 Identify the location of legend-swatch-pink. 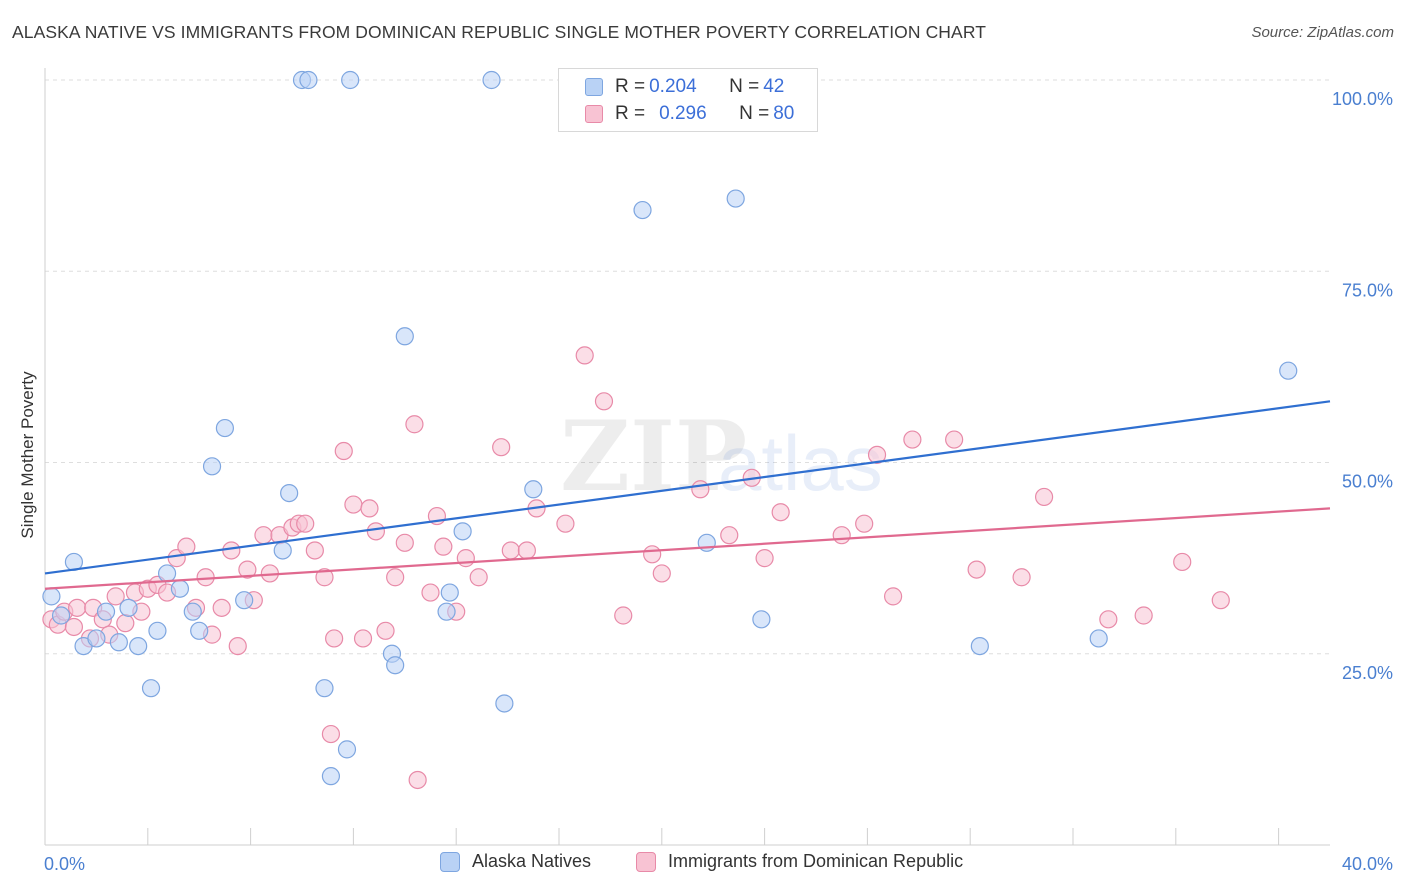
(594, 114).